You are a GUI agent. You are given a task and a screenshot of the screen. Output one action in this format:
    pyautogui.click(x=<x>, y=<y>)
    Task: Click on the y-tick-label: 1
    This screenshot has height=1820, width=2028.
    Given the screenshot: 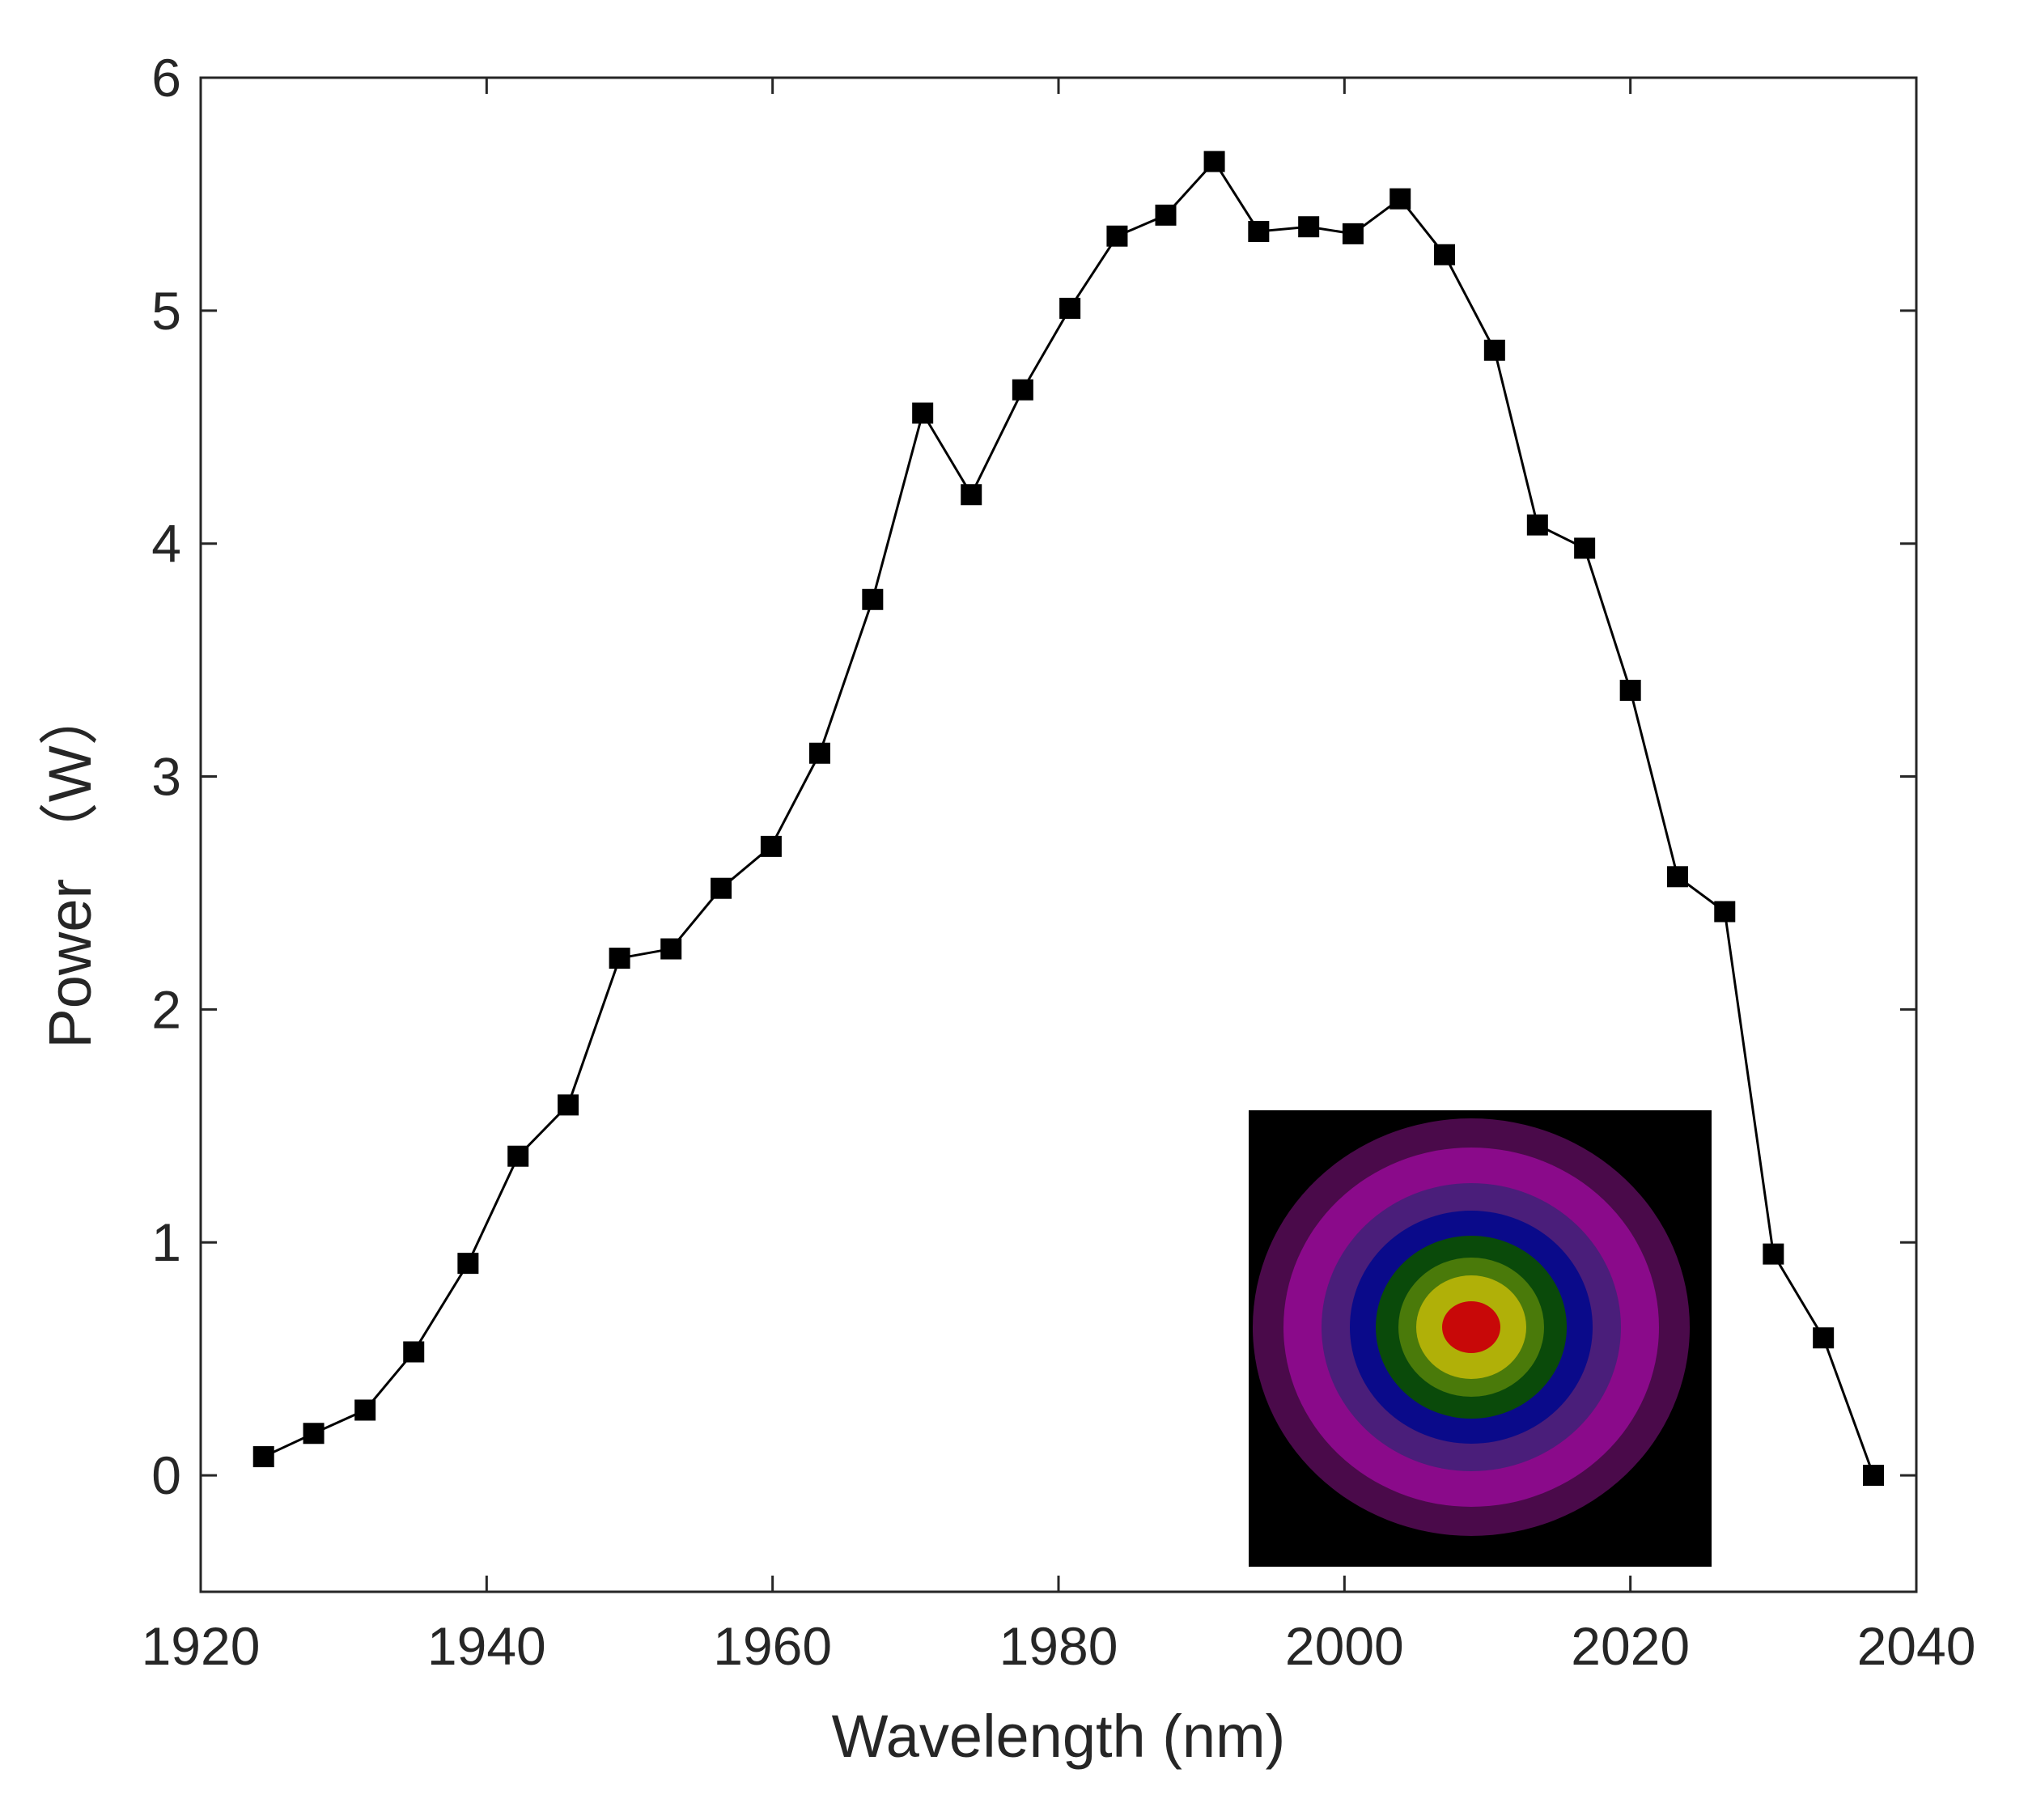 What is the action you would take?
    pyautogui.click(x=166, y=1242)
    